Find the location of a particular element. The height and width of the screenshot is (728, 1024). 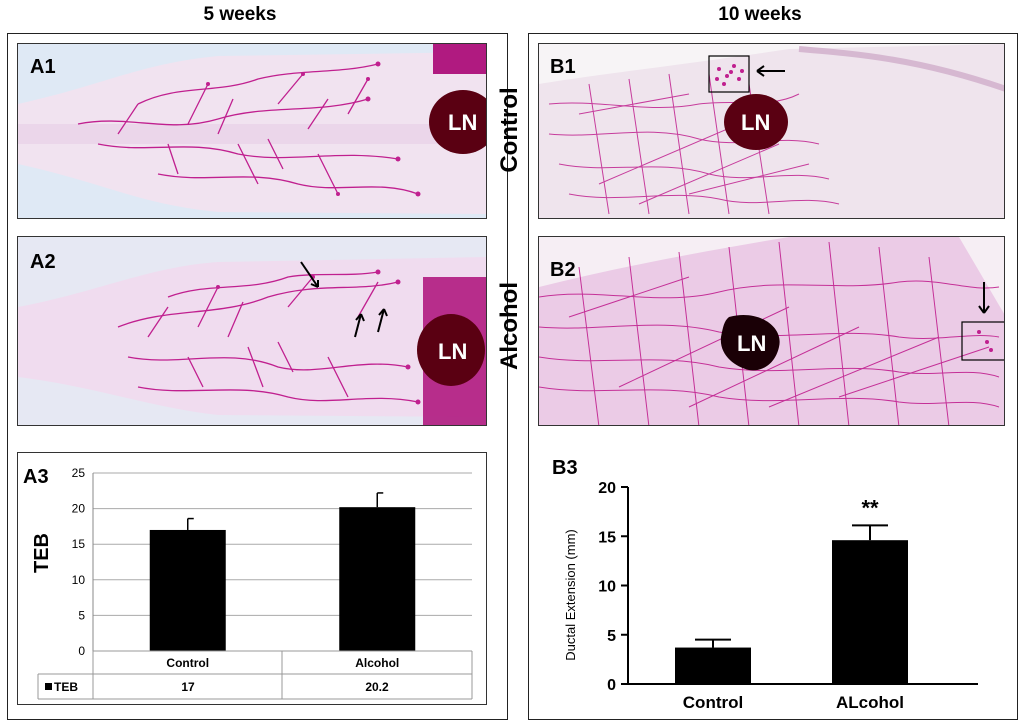

a3-legend-swatch is located at coordinates (48, 686).